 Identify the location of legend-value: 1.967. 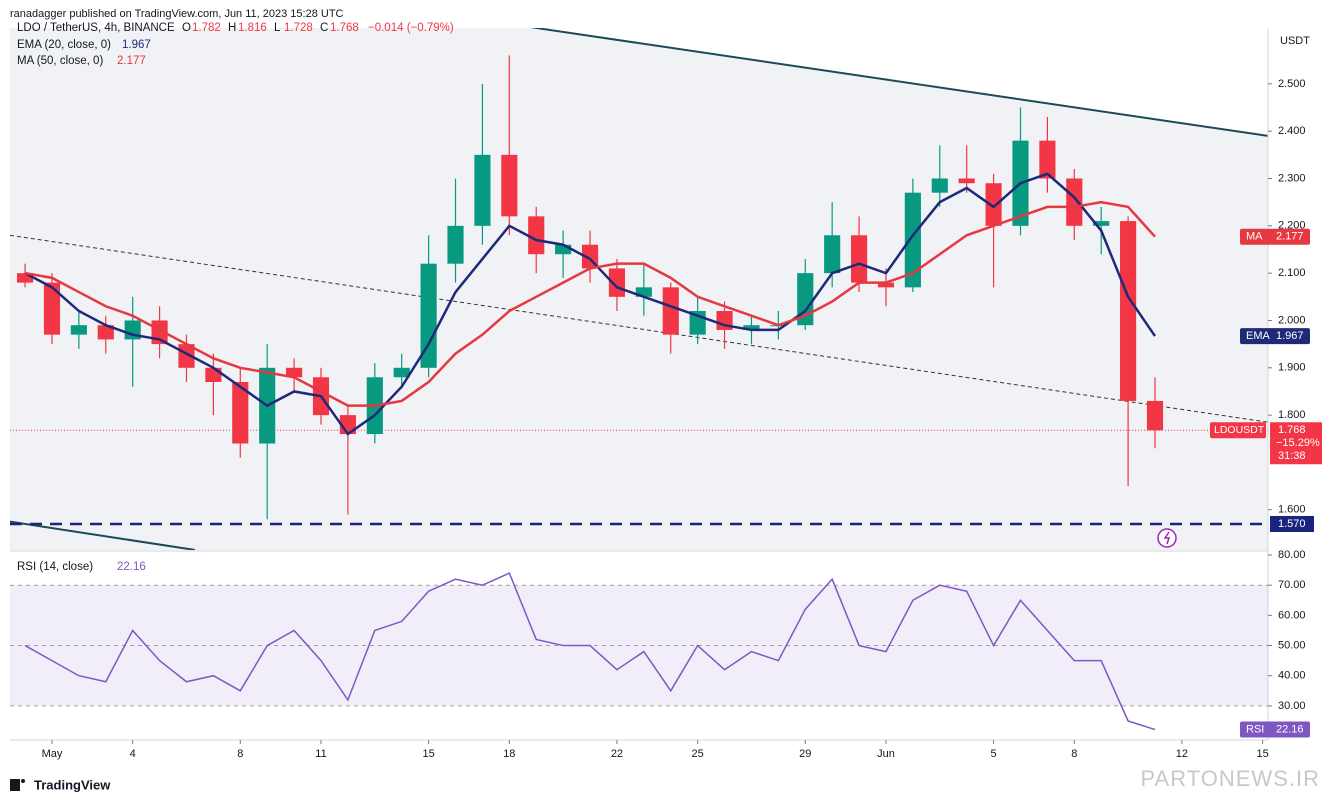
(136, 45).